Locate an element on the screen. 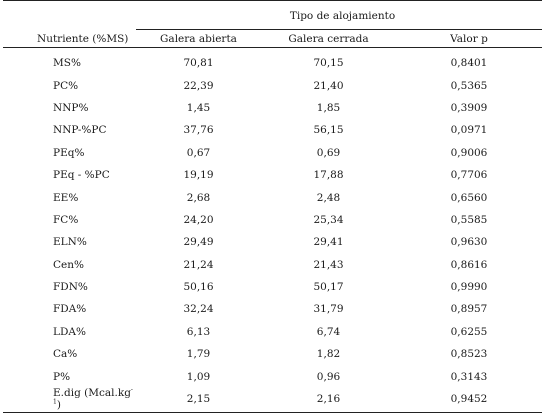  cell-galera-cerrada: 31,79 is located at coordinates (328, 309).